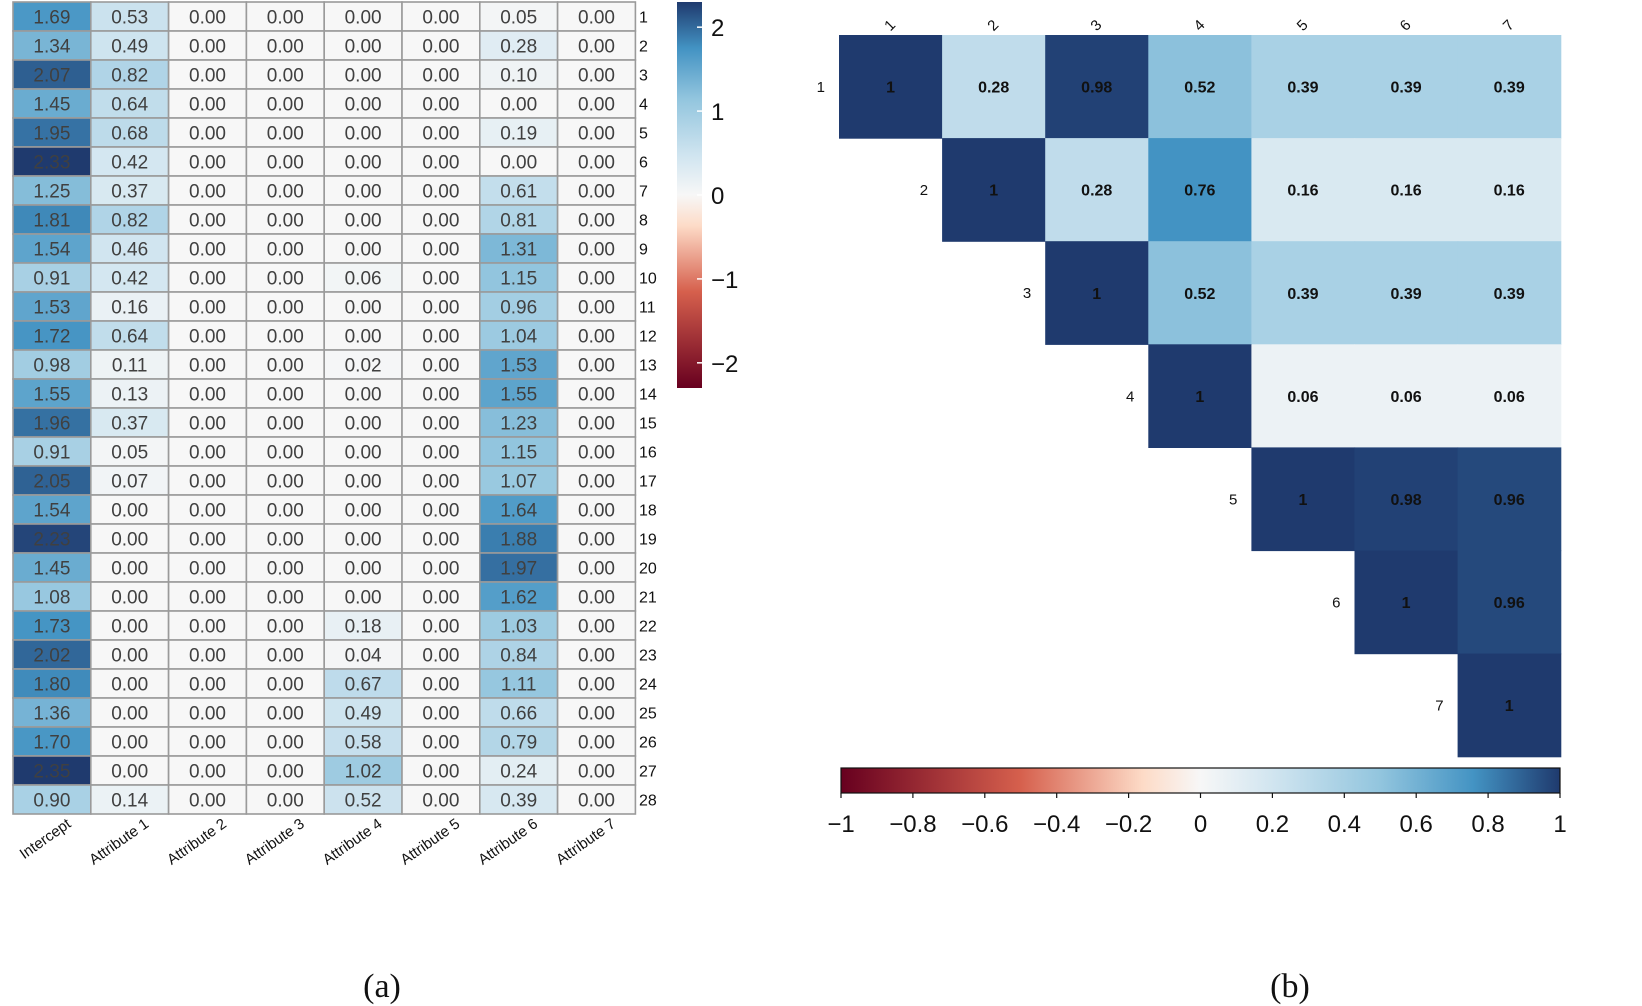 The height and width of the screenshot is (1006, 1642). I want to click on corr-column-label: 2, so click(993, 26).